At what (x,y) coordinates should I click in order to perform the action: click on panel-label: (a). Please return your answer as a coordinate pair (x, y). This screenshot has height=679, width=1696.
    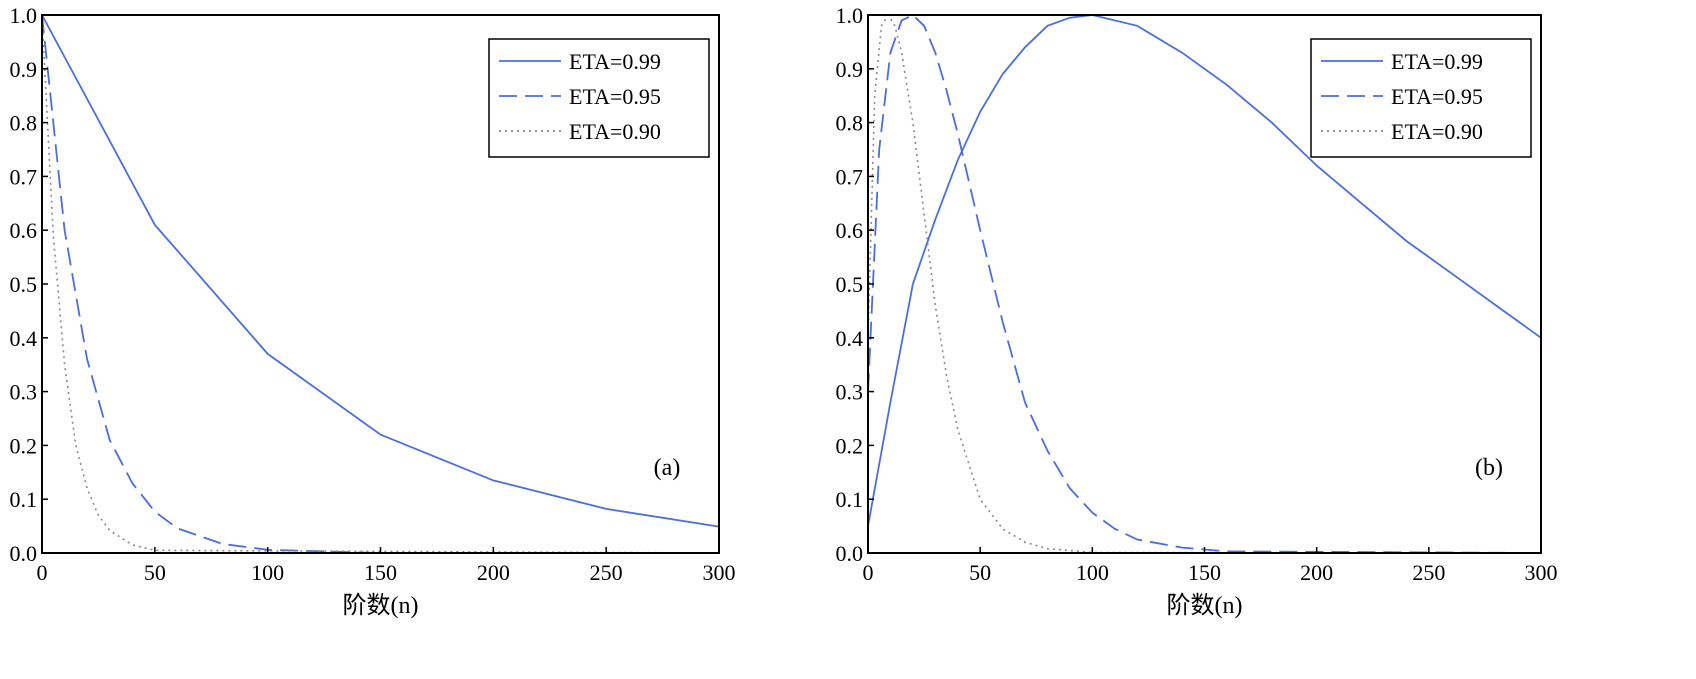
    Looking at the image, I should click on (667, 468).